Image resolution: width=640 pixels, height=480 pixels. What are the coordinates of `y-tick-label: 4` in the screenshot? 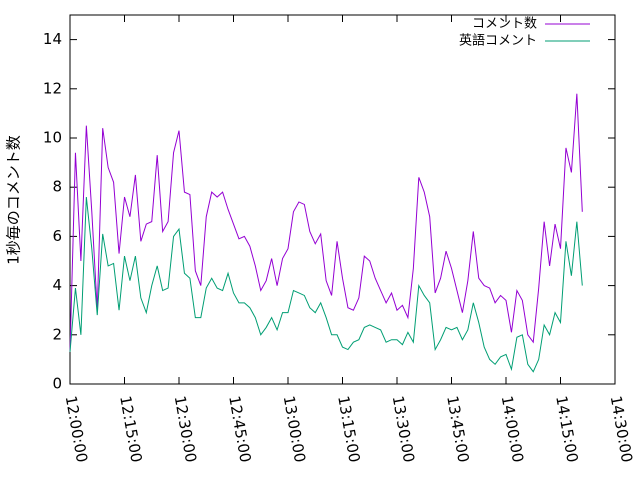 It's located at (57, 285).